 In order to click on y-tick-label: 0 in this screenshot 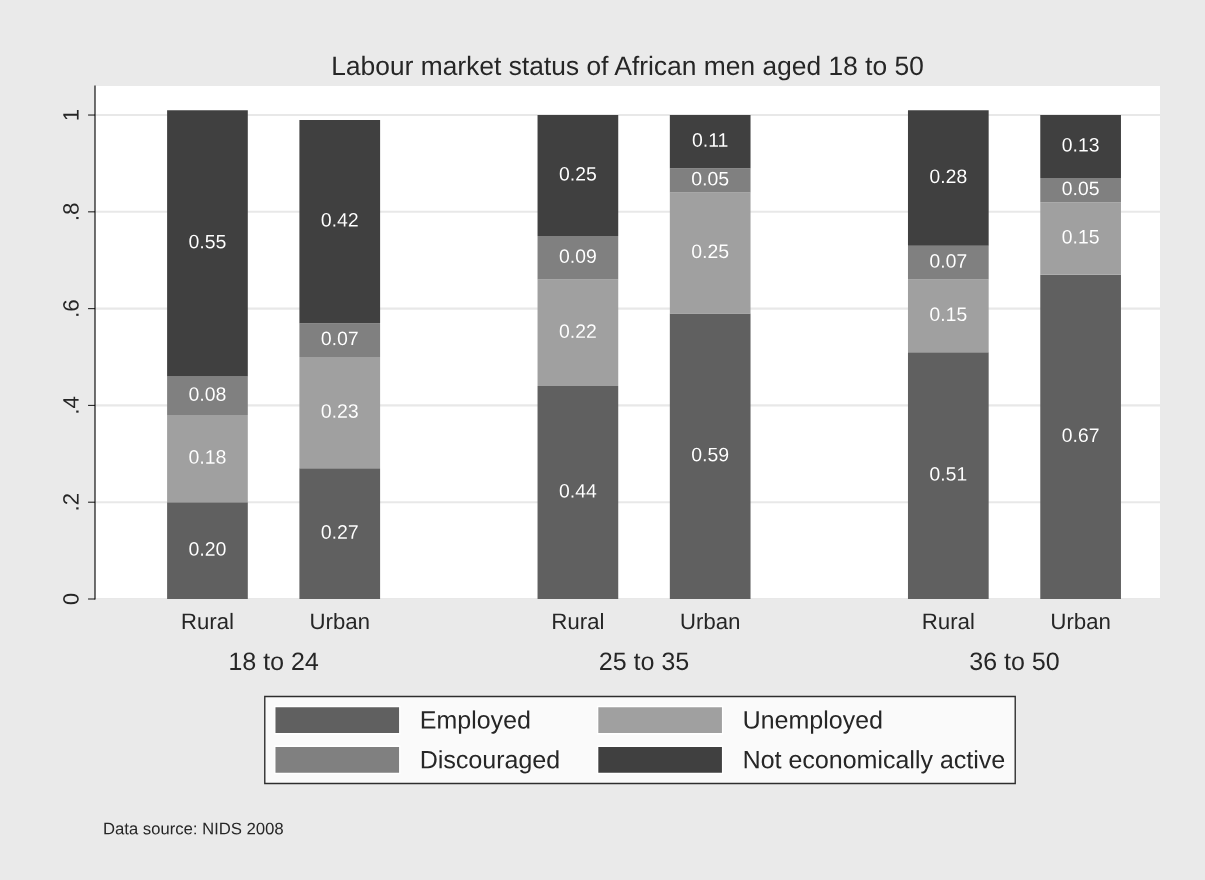, I will do `click(71, 599)`.